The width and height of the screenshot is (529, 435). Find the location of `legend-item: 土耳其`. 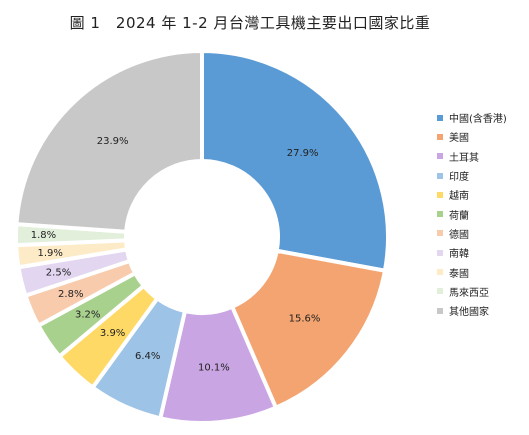

legend-item: 土耳其 is located at coordinates (472, 156).